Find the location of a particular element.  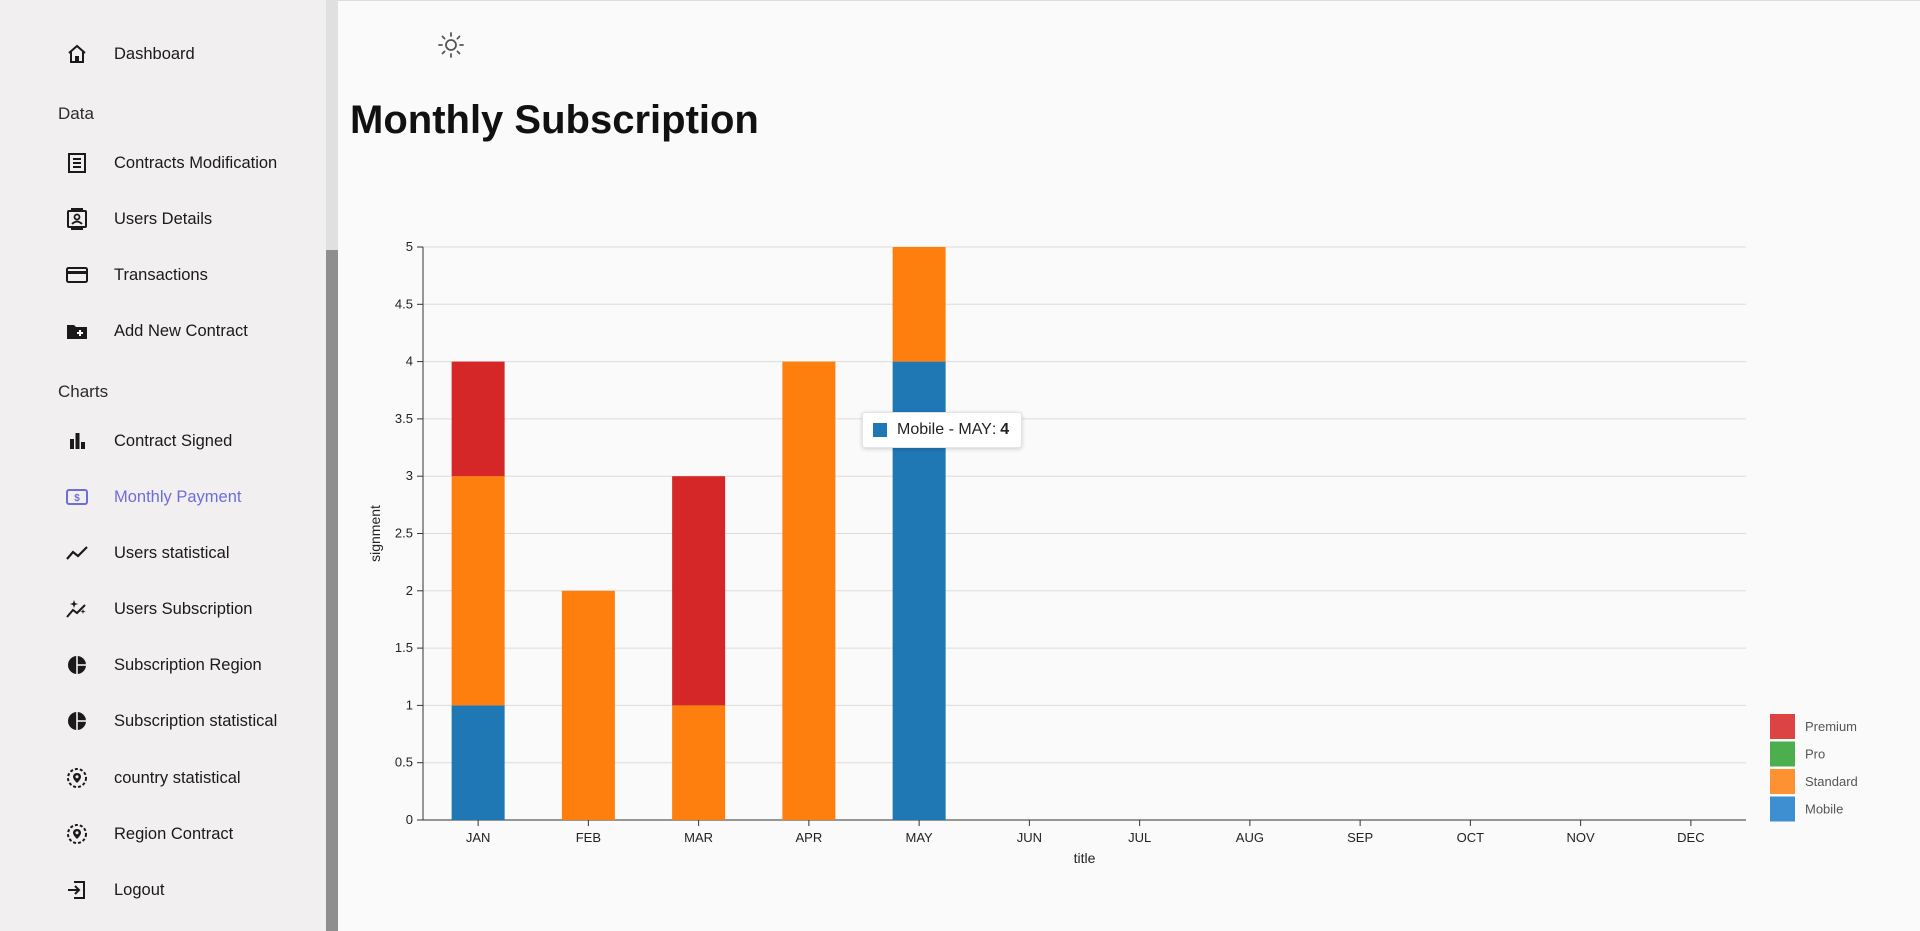

sidebar-item-users-details: Users Details is located at coordinates (138, 219).